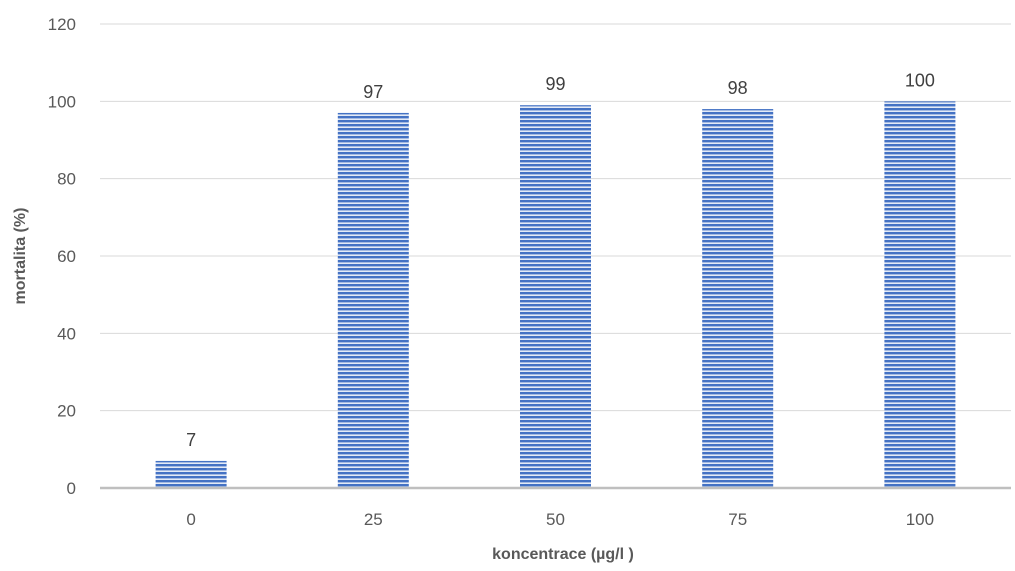  What do you see at coordinates (373, 519) in the screenshot?
I see `x-tick-label: 25` at bounding box center [373, 519].